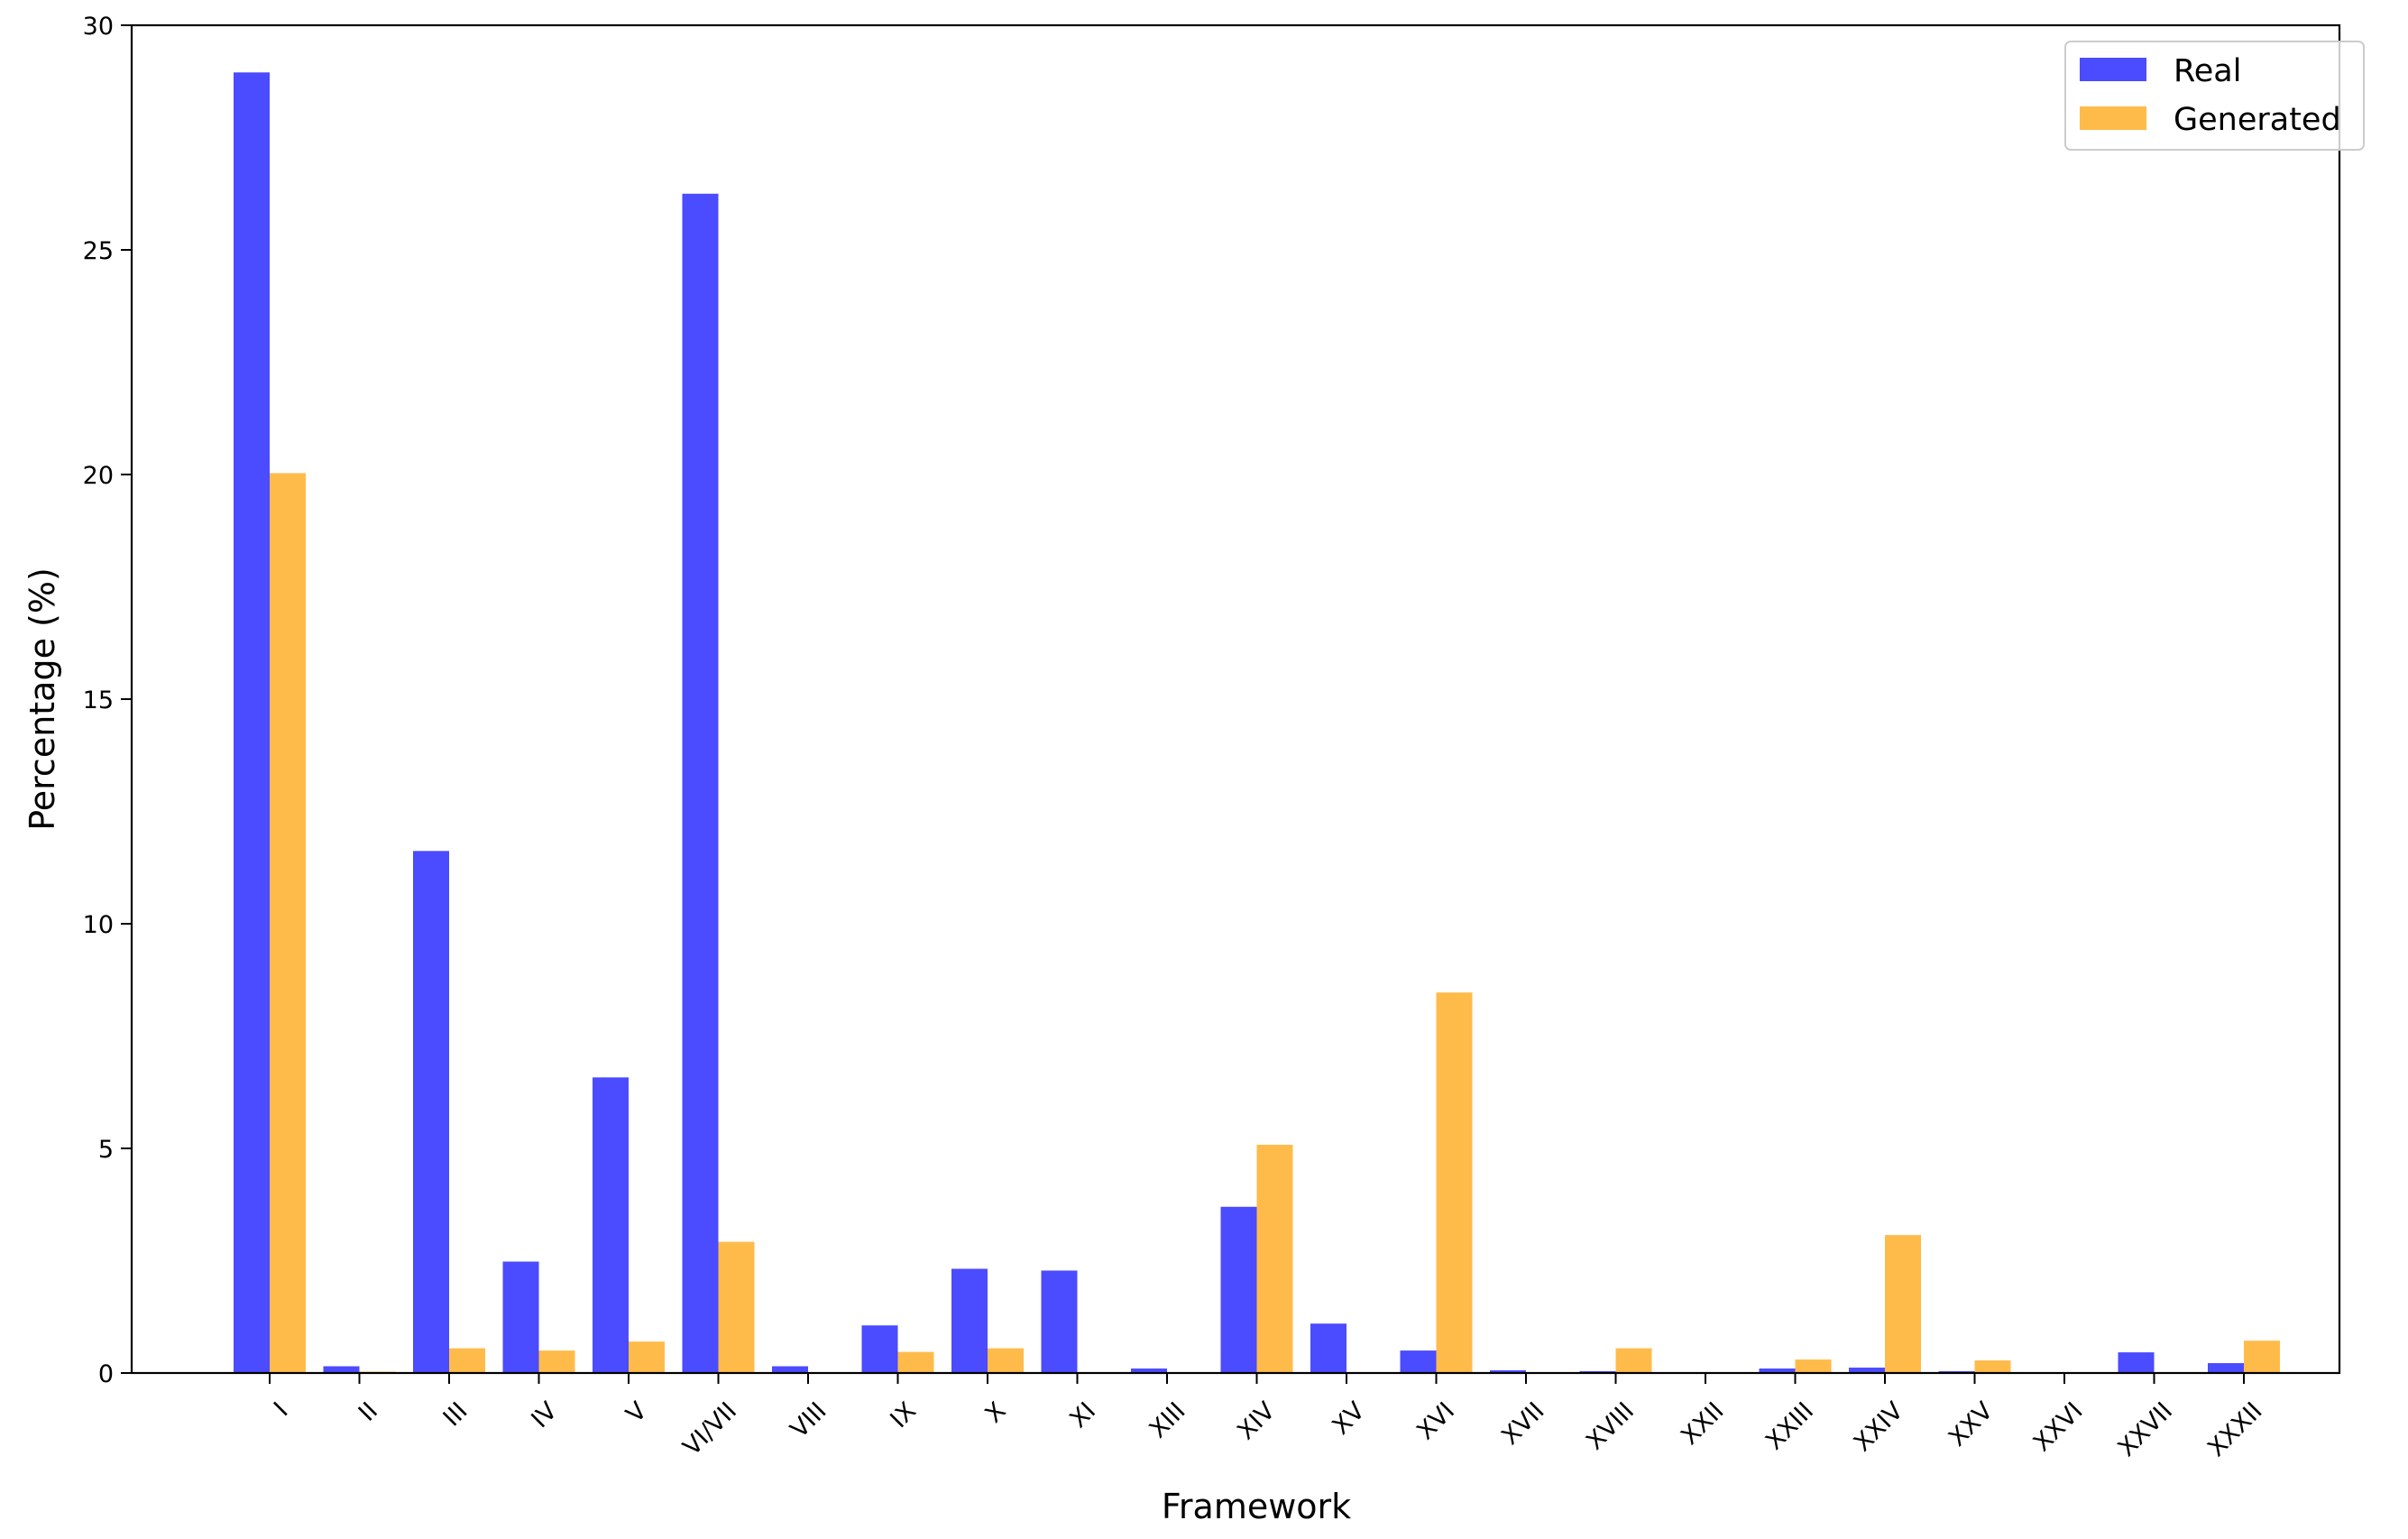 This screenshot has height=1539, width=2408. Describe the element at coordinates (1059, 1321) in the screenshot. I see `bar-real-xi` at that location.